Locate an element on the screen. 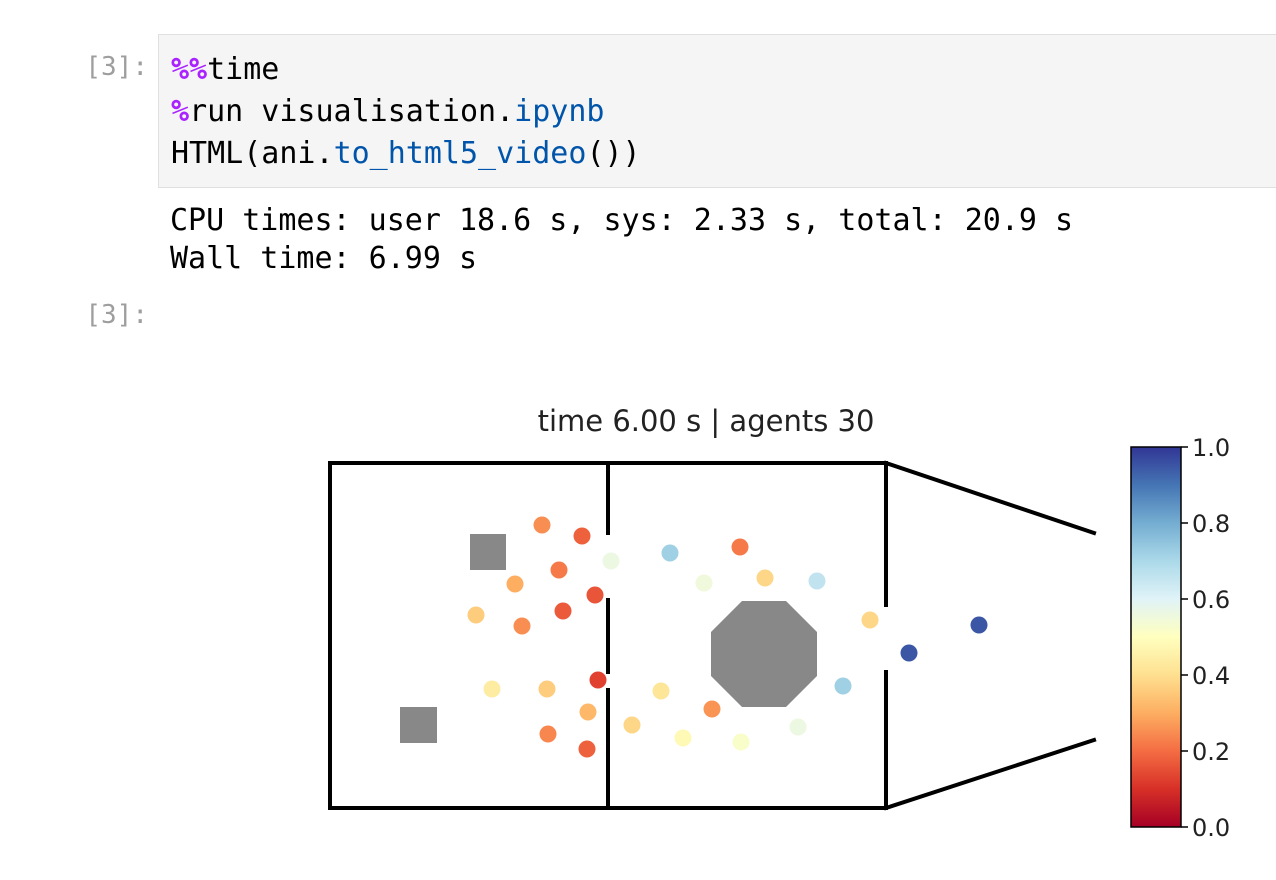  code-line-1: %%time is located at coordinates (406, 70).